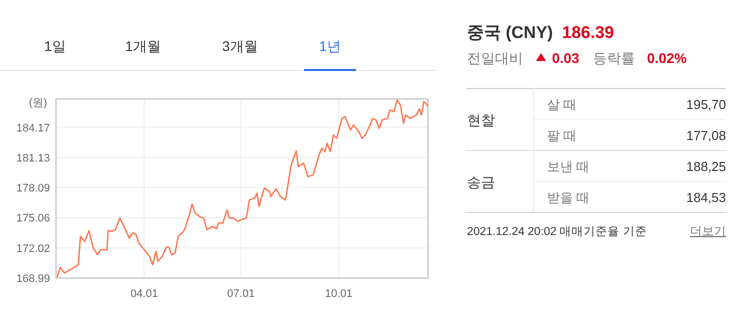  What do you see at coordinates (568, 197) in the screenshot?
I see `text: 받을 때` at bounding box center [568, 197].